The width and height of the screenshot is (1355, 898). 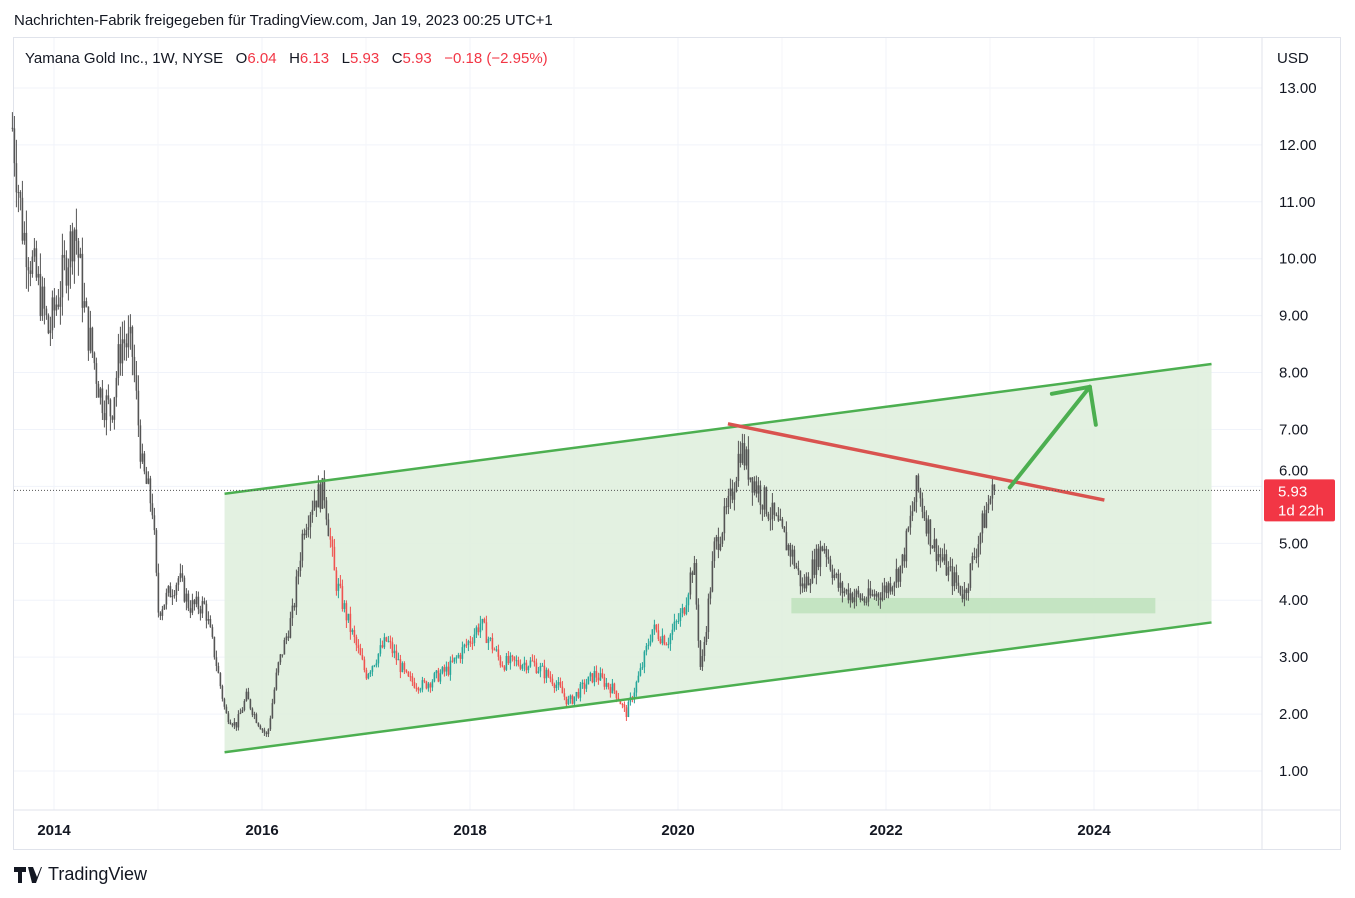 I want to click on y-tick-label: 9.00, so click(x=1293, y=316).